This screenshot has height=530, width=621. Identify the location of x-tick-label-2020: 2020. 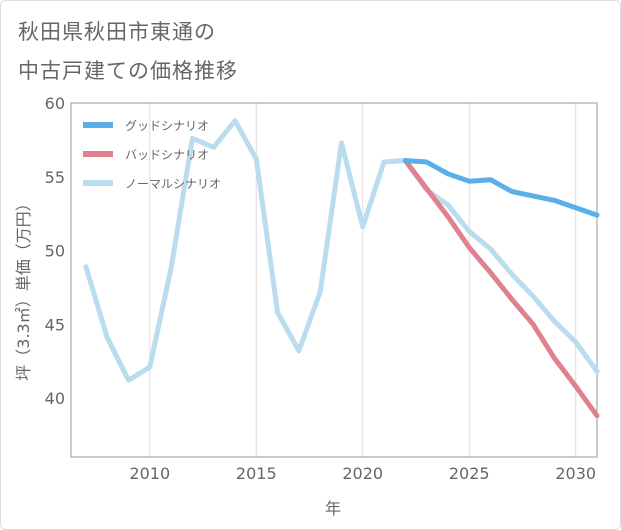
(362, 473).